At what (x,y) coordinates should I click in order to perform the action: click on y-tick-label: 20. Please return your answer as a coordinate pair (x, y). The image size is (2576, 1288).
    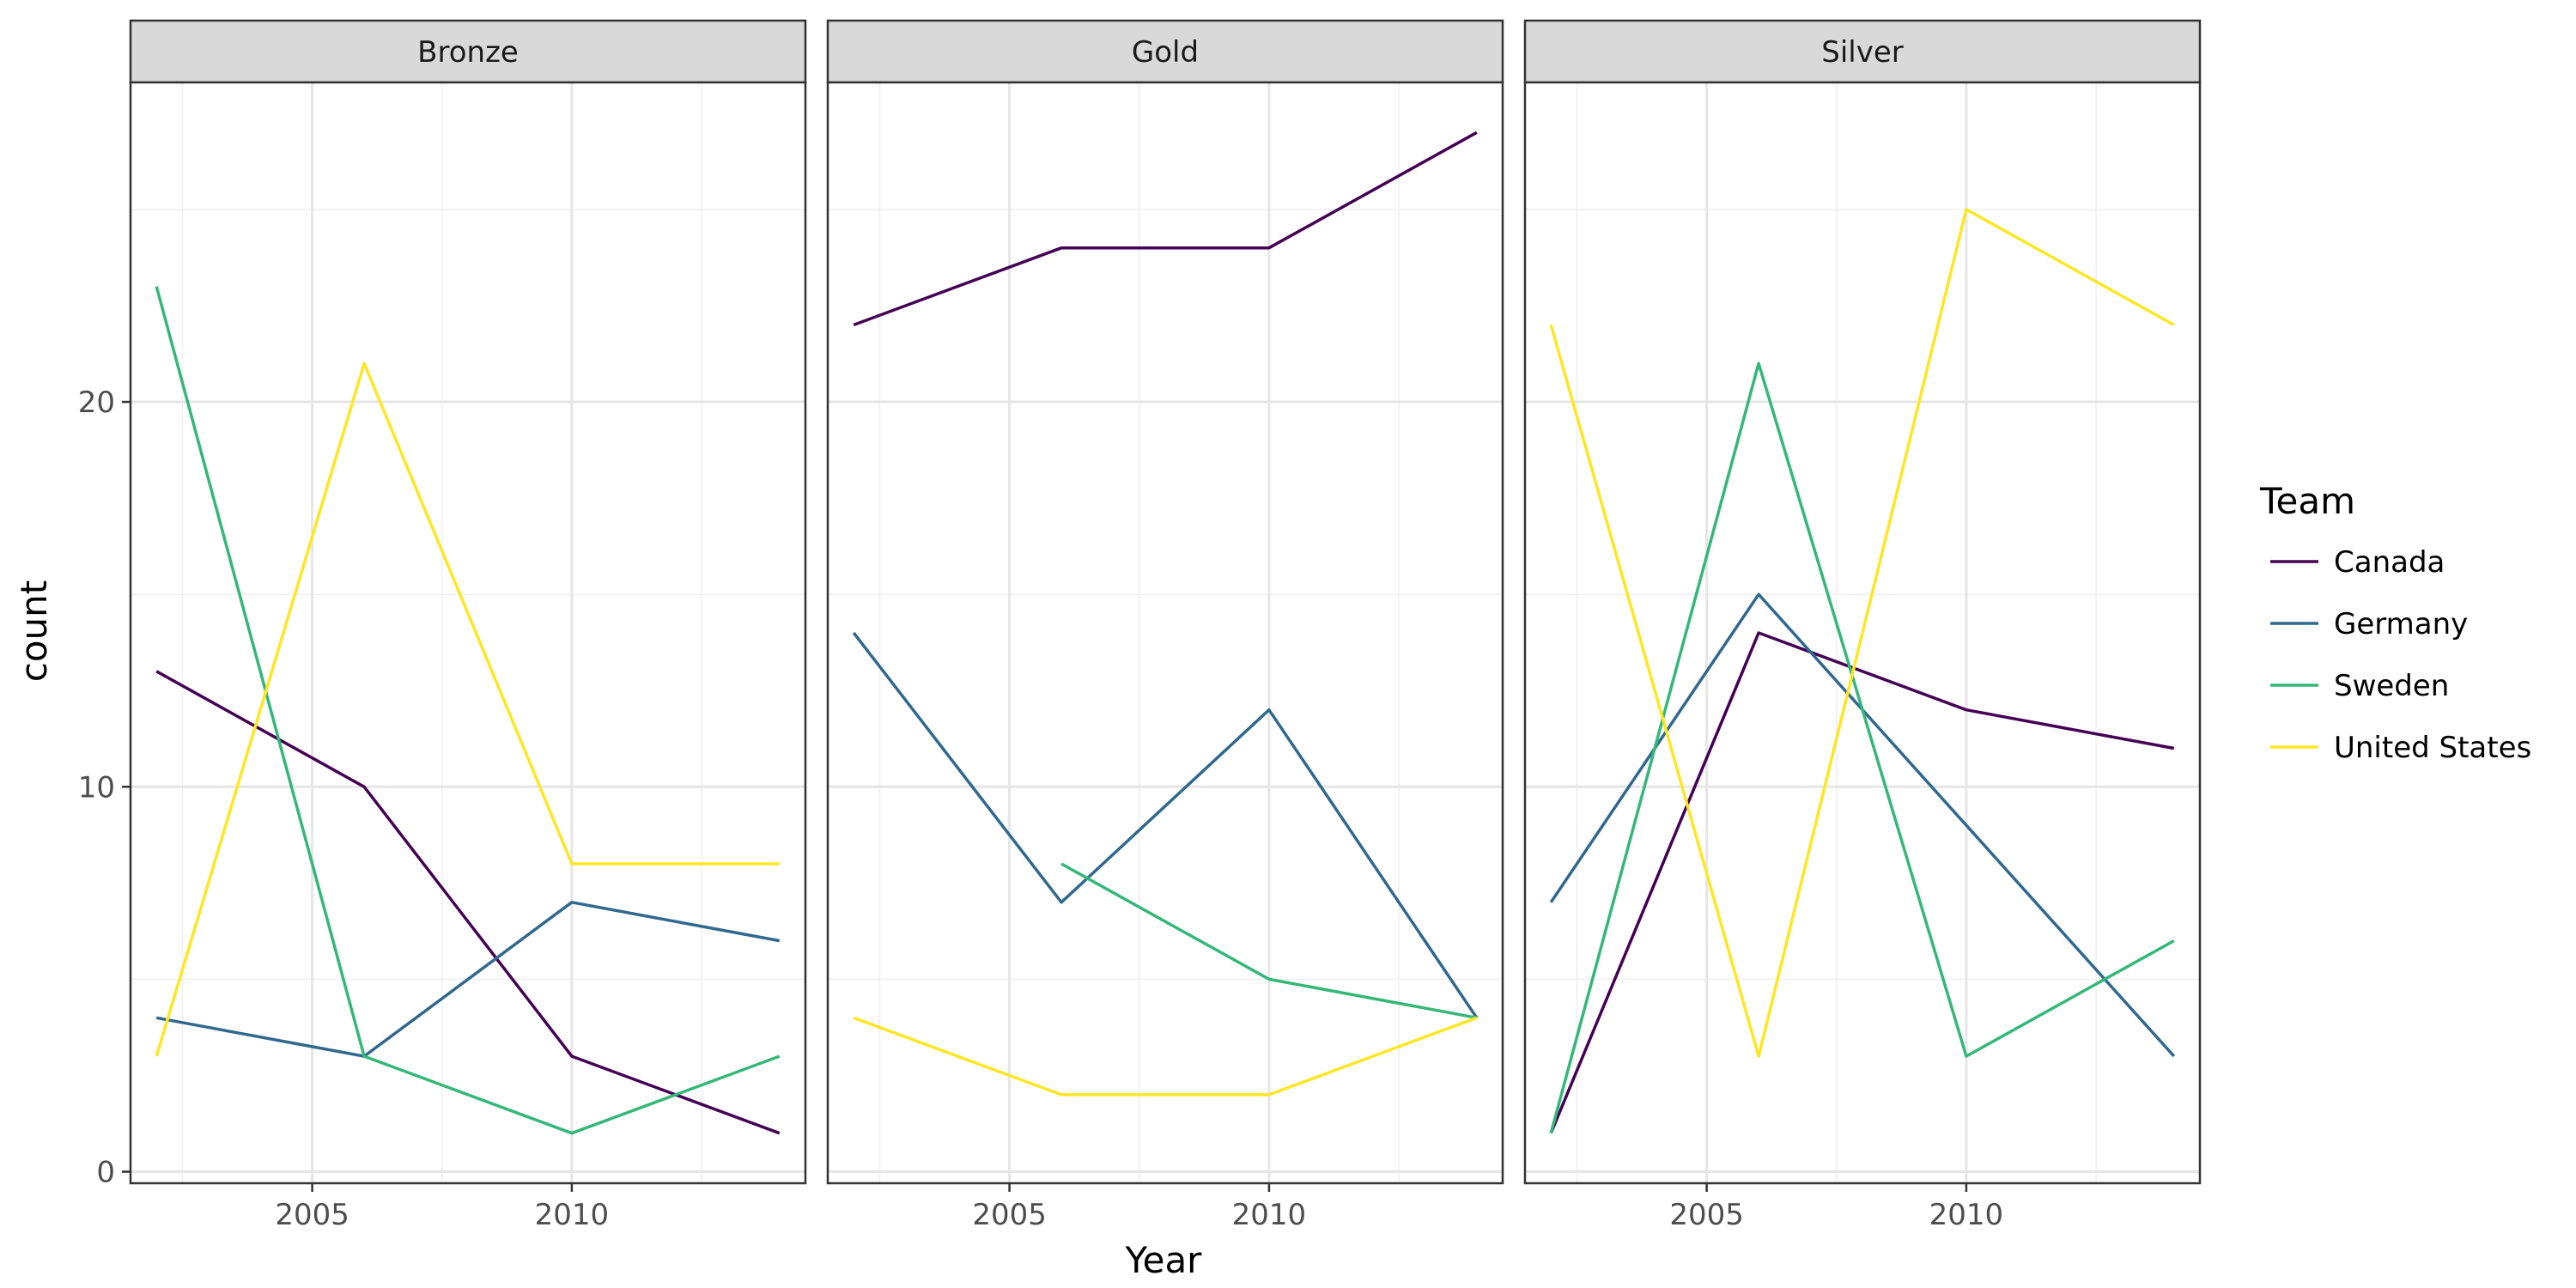
    Looking at the image, I should click on (96, 403).